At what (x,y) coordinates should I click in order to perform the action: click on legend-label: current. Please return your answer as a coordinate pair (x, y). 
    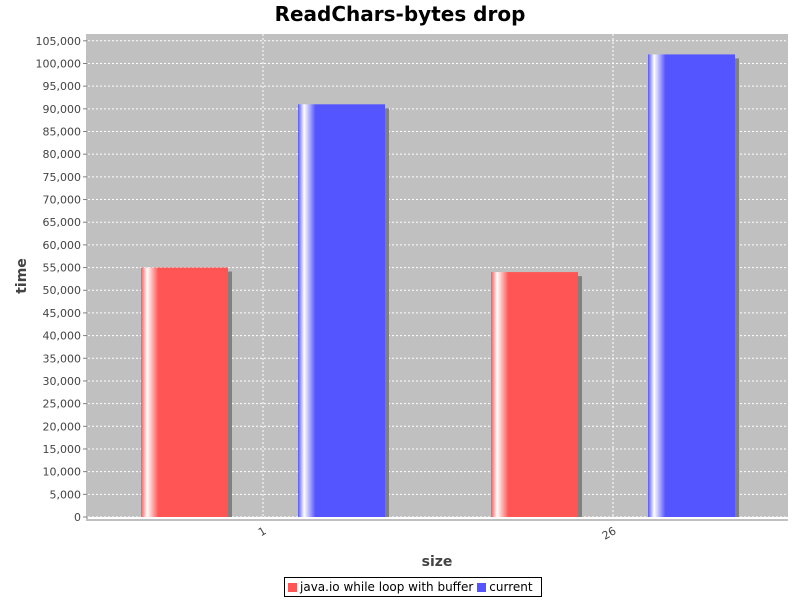
    Looking at the image, I should click on (511, 587).